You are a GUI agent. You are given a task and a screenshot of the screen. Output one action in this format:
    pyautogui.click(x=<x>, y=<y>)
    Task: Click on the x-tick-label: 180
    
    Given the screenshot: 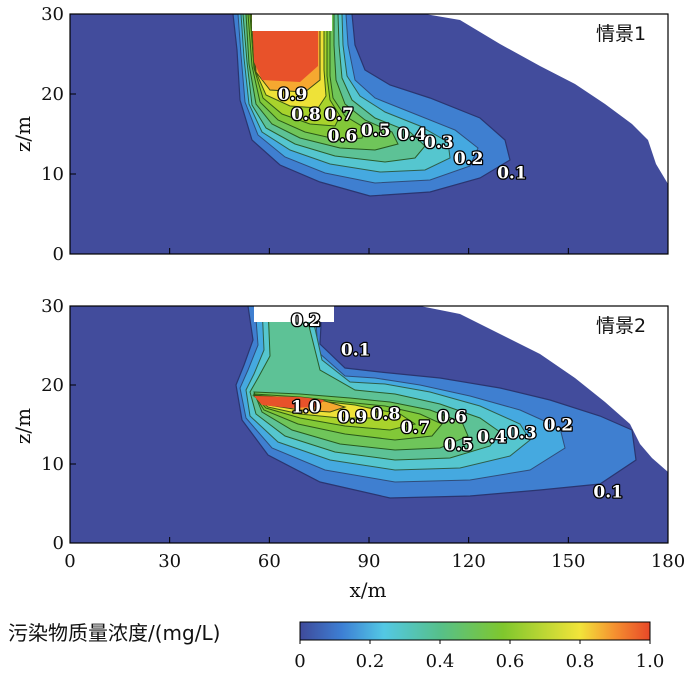 What is the action you would take?
    pyautogui.click(x=668, y=561)
    